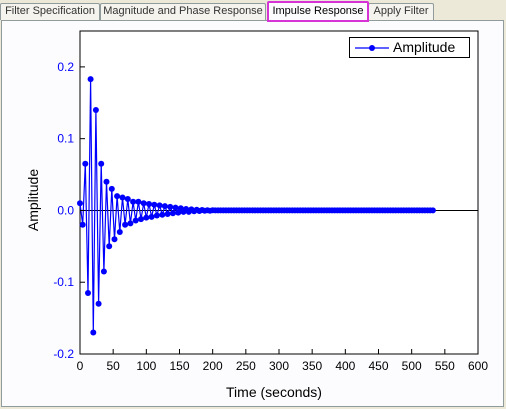 The image size is (506, 409). What do you see at coordinates (279, 366) in the screenshot?
I see `x-tick-label: 300` at bounding box center [279, 366].